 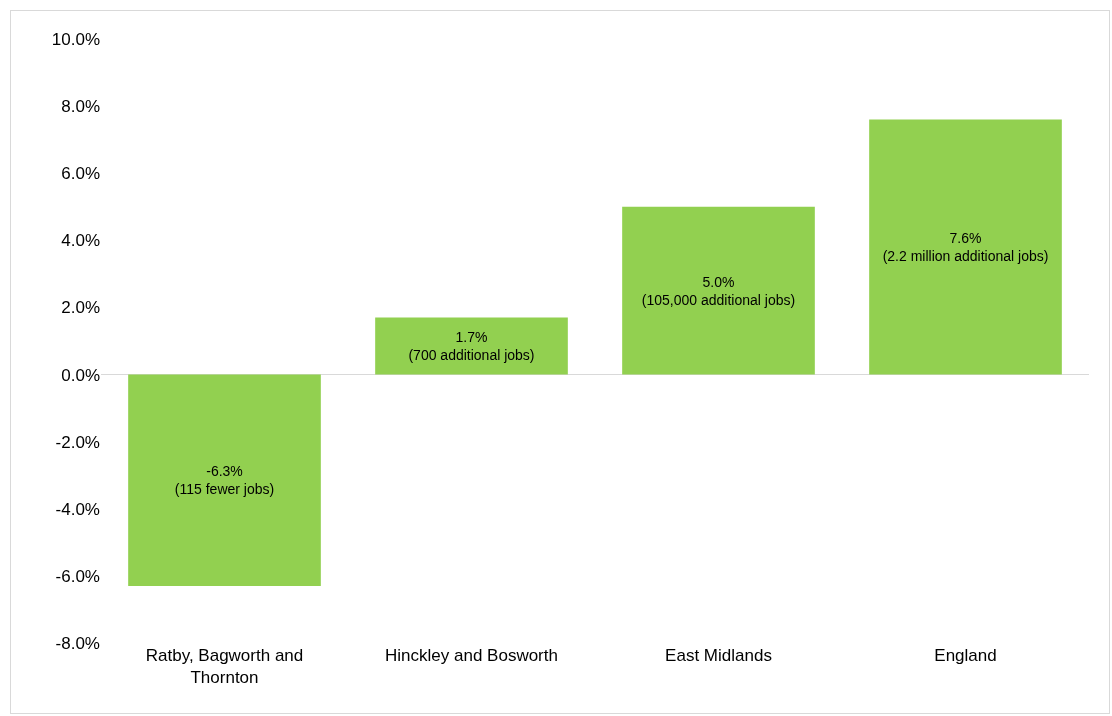 I want to click on data-label: 7.6% (2.2 million additional jobs), so click(x=965, y=247).